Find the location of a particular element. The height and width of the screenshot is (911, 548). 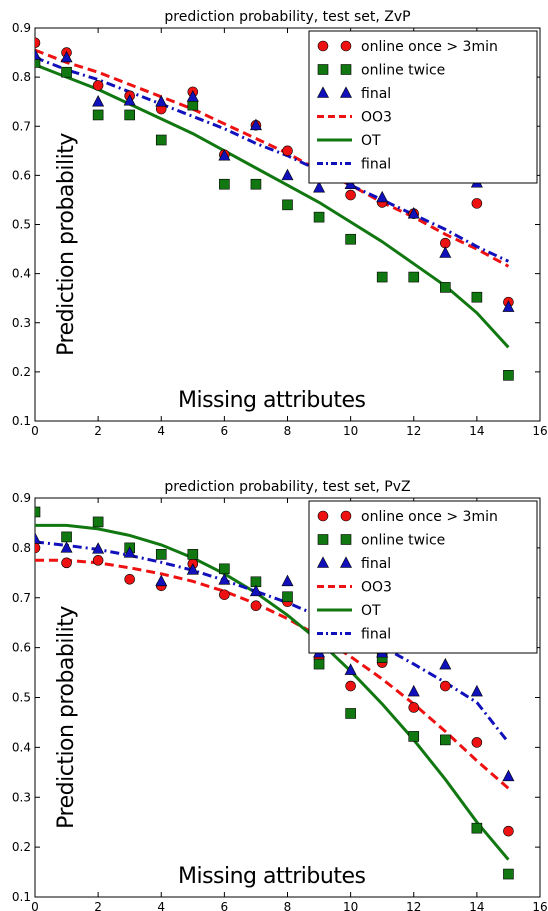

x-tick-label: 16 is located at coordinates (539, 905).